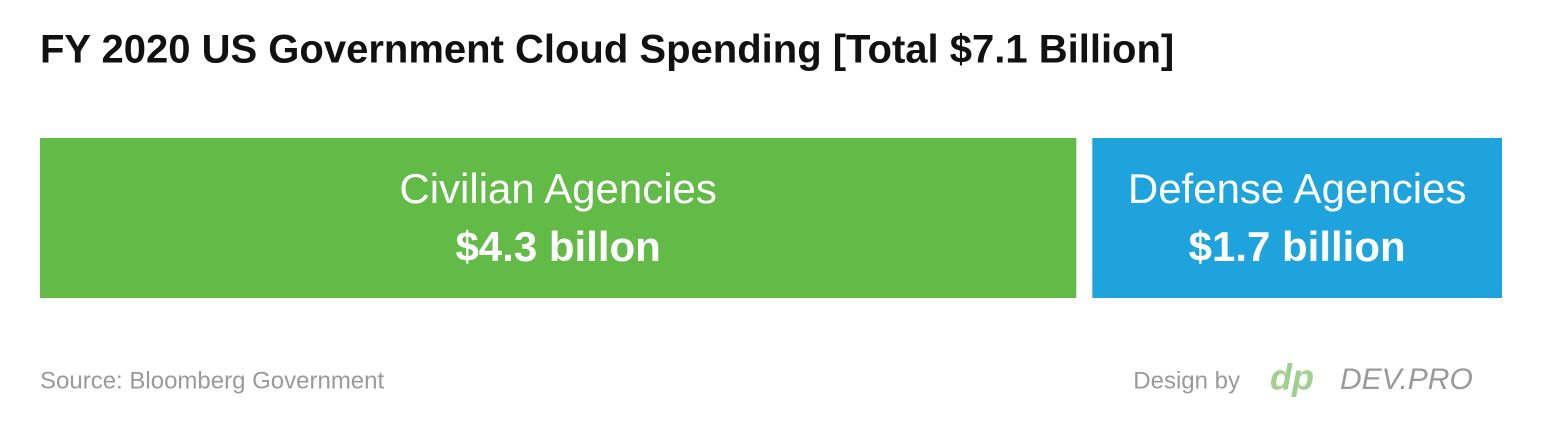 The height and width of the screenshot is (440, 1542). What do you see at coordinates (212, 380) in the screenshot?
I see `source-note: Source: Bloomberg Government` at bounding box center [212, 380].